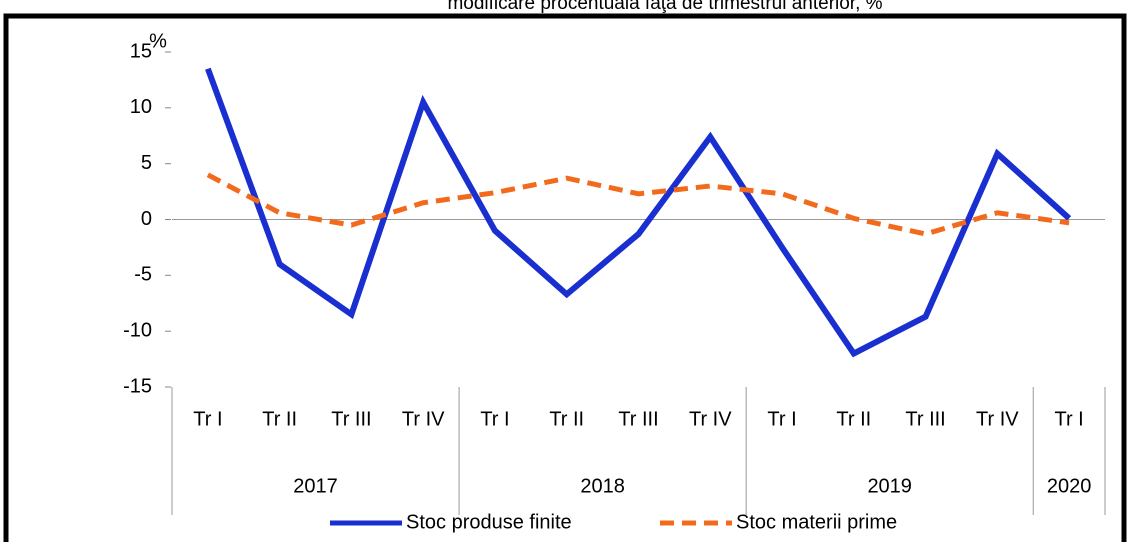 This screenshot has width=1130, height=542. What do you see at coordinates (146, 163) in the screenshot?
I see `y-tick-label: 5` at bounding box center [146, 163].